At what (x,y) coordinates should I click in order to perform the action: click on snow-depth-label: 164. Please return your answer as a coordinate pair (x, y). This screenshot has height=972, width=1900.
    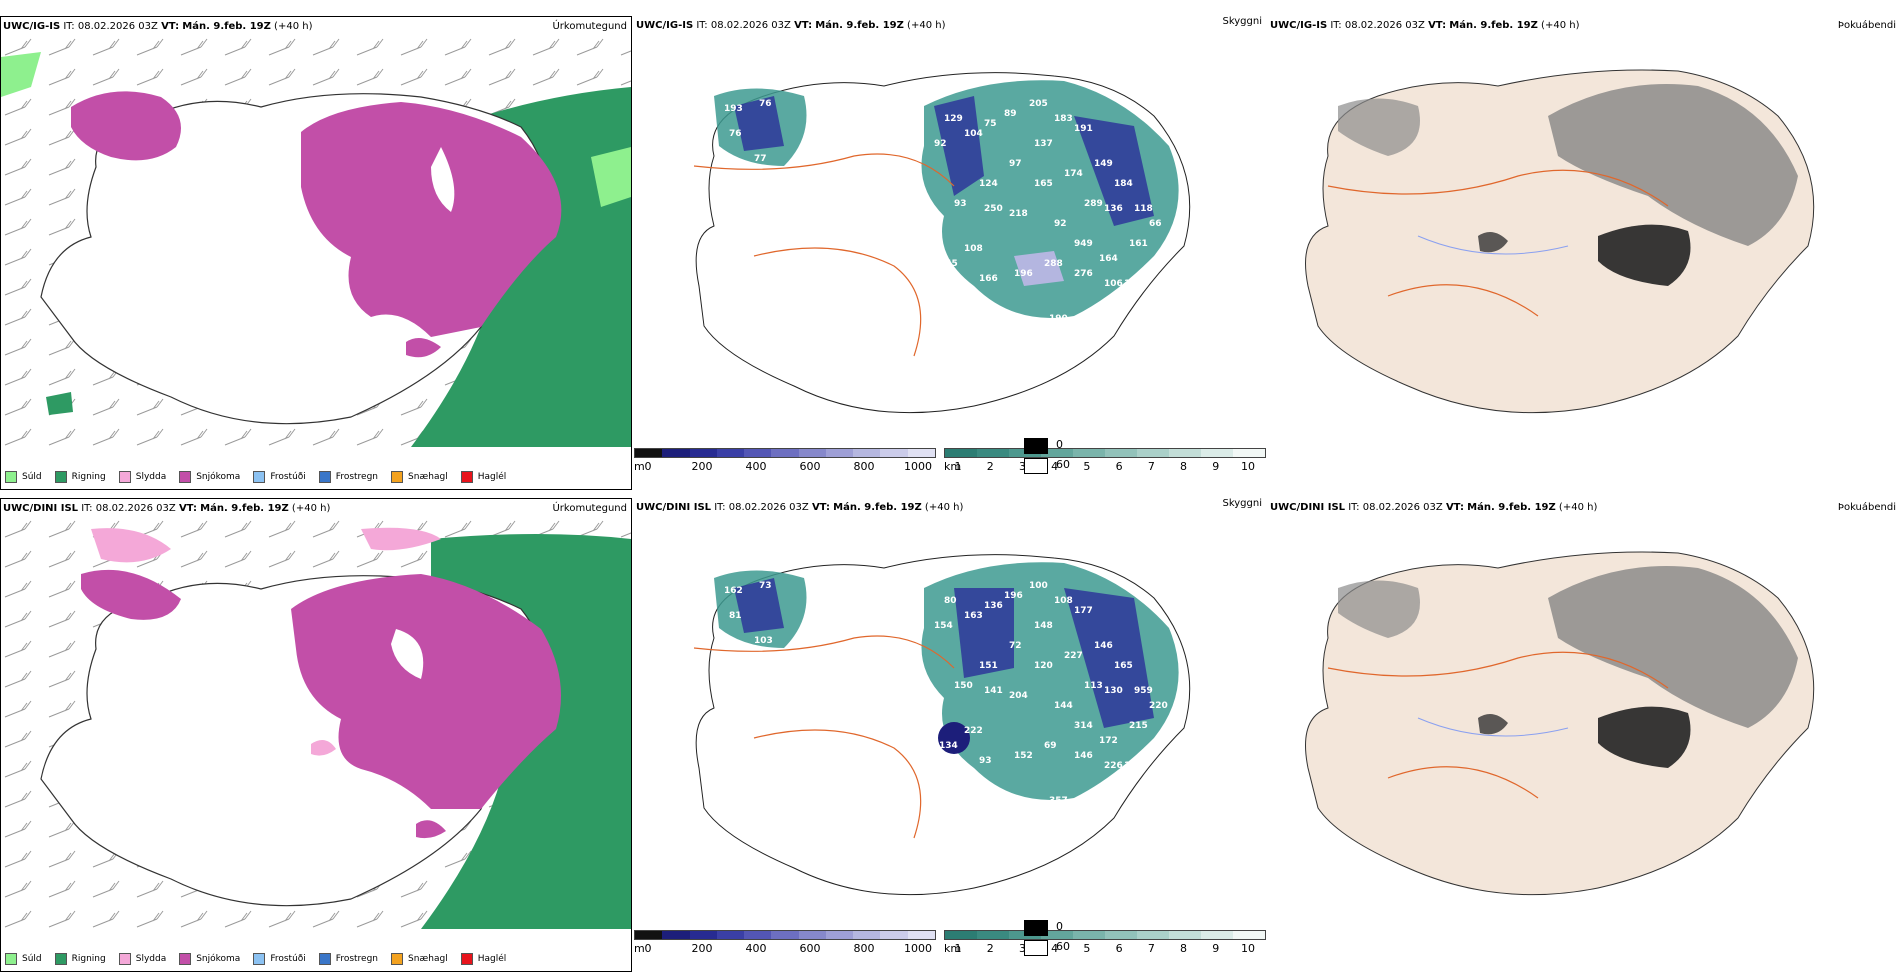
    Looking at the image, I should click on (1108, 259).